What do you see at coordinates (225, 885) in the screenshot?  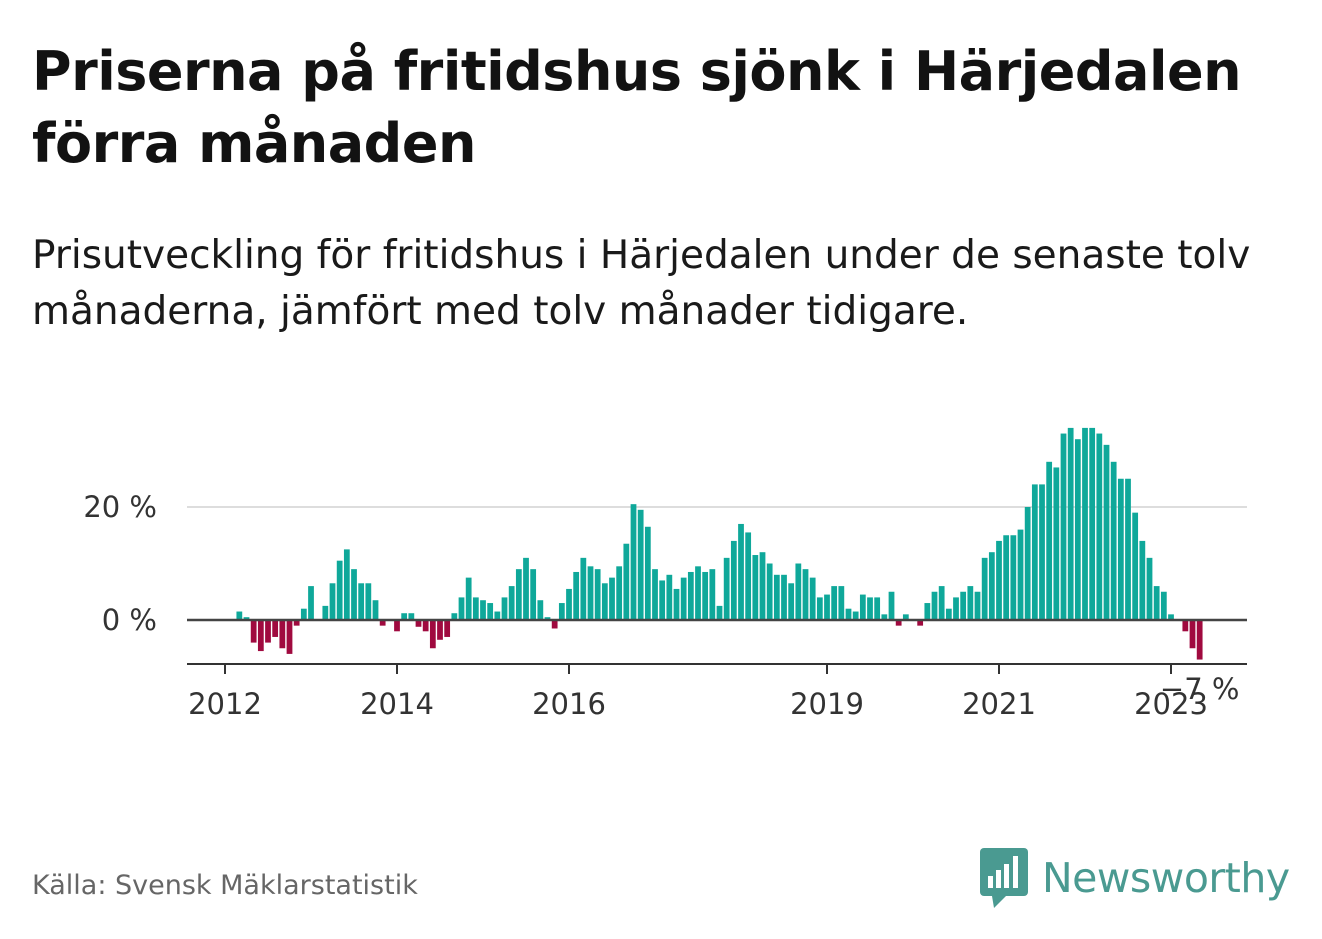 I see `source-note: Källa: Svensk Mäklarstatistik` at bounding box center [225, 885].